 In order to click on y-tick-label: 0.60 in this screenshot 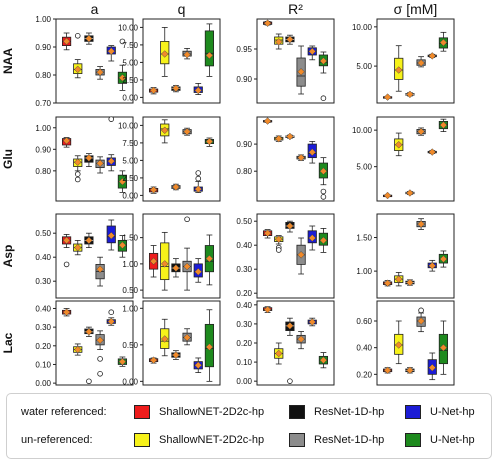, I will do `click(364, 321)`.